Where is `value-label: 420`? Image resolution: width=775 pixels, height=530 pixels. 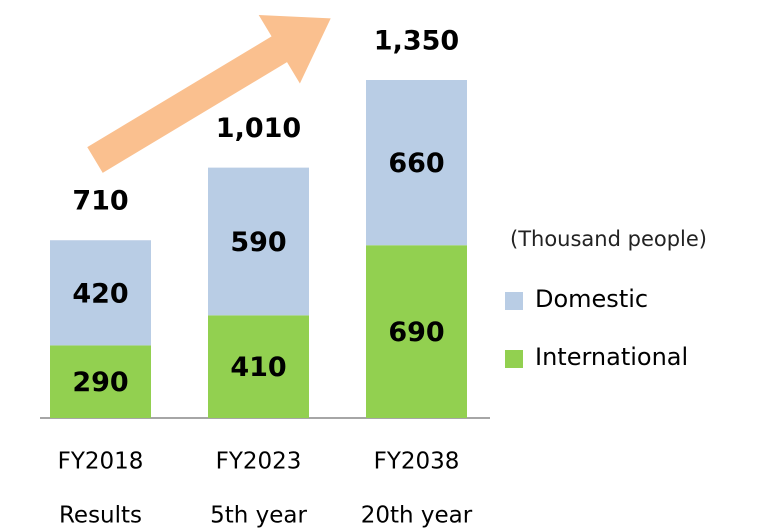
value-label: 420 is located at coordinates (100, 293).